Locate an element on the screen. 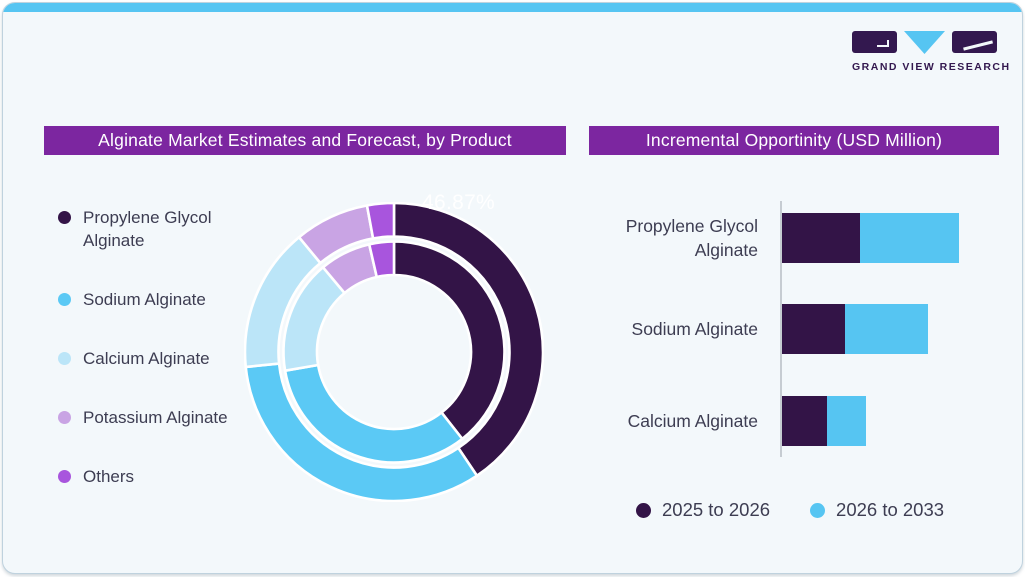  legend-item: 2025 to 2026 is located at coordinates (703, 510).